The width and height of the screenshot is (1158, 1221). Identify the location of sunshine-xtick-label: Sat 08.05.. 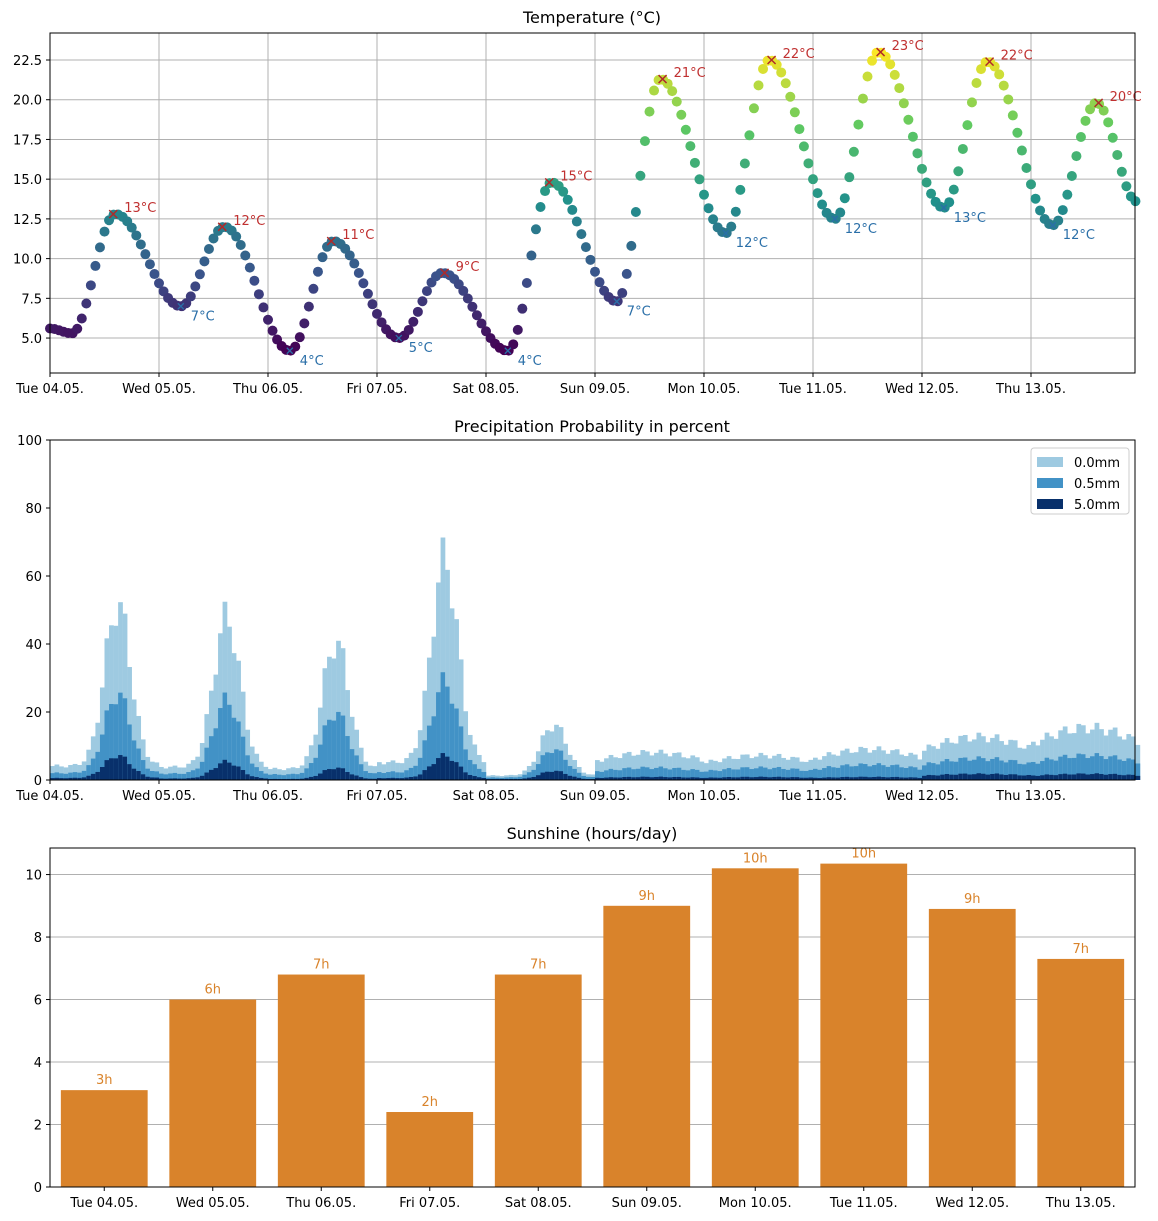
(538, 1203).